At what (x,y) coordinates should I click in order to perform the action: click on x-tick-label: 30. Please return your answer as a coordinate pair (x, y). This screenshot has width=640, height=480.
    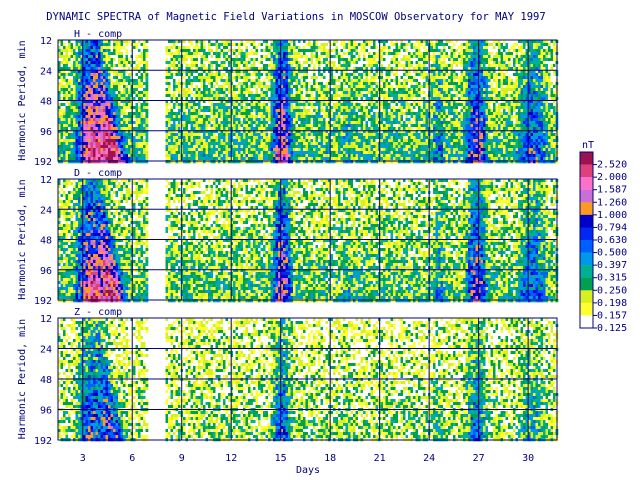
    Looking at the image, I should click on (528, 458).